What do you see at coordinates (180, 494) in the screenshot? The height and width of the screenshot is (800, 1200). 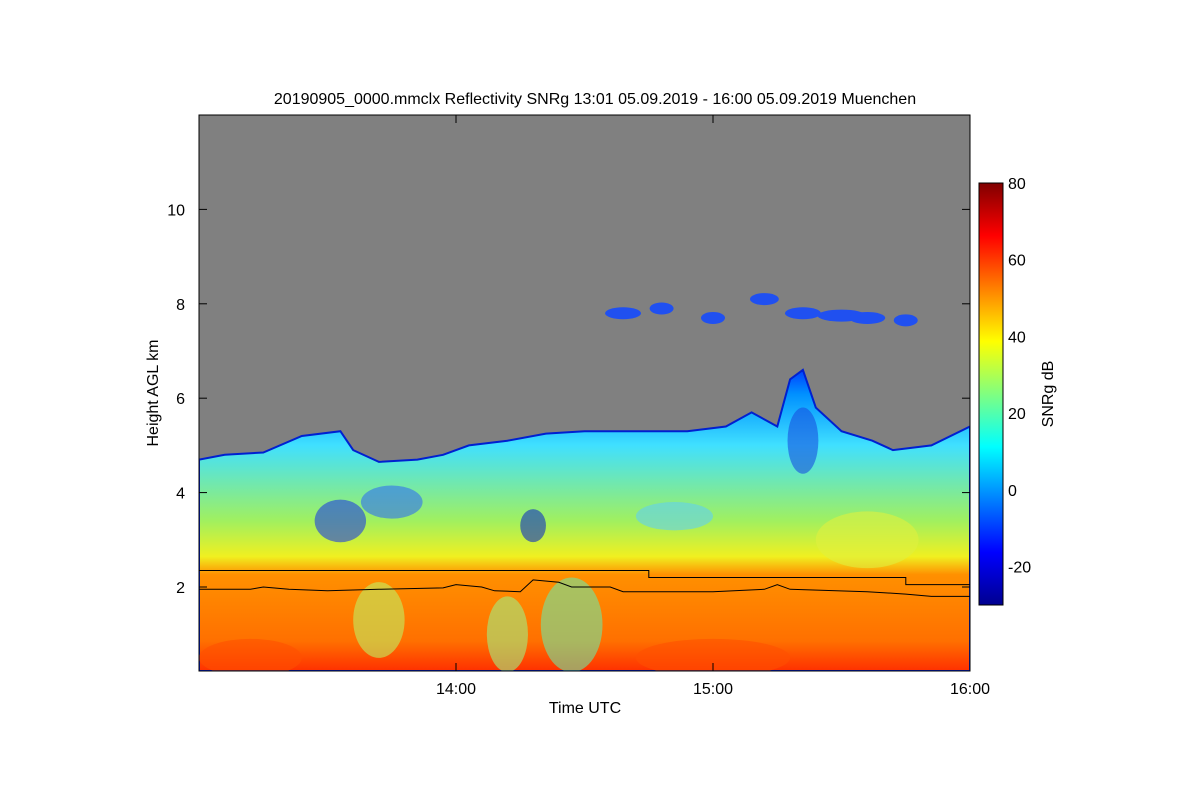 I see `y-tick-label: 4` at bounding box center [180, 494].